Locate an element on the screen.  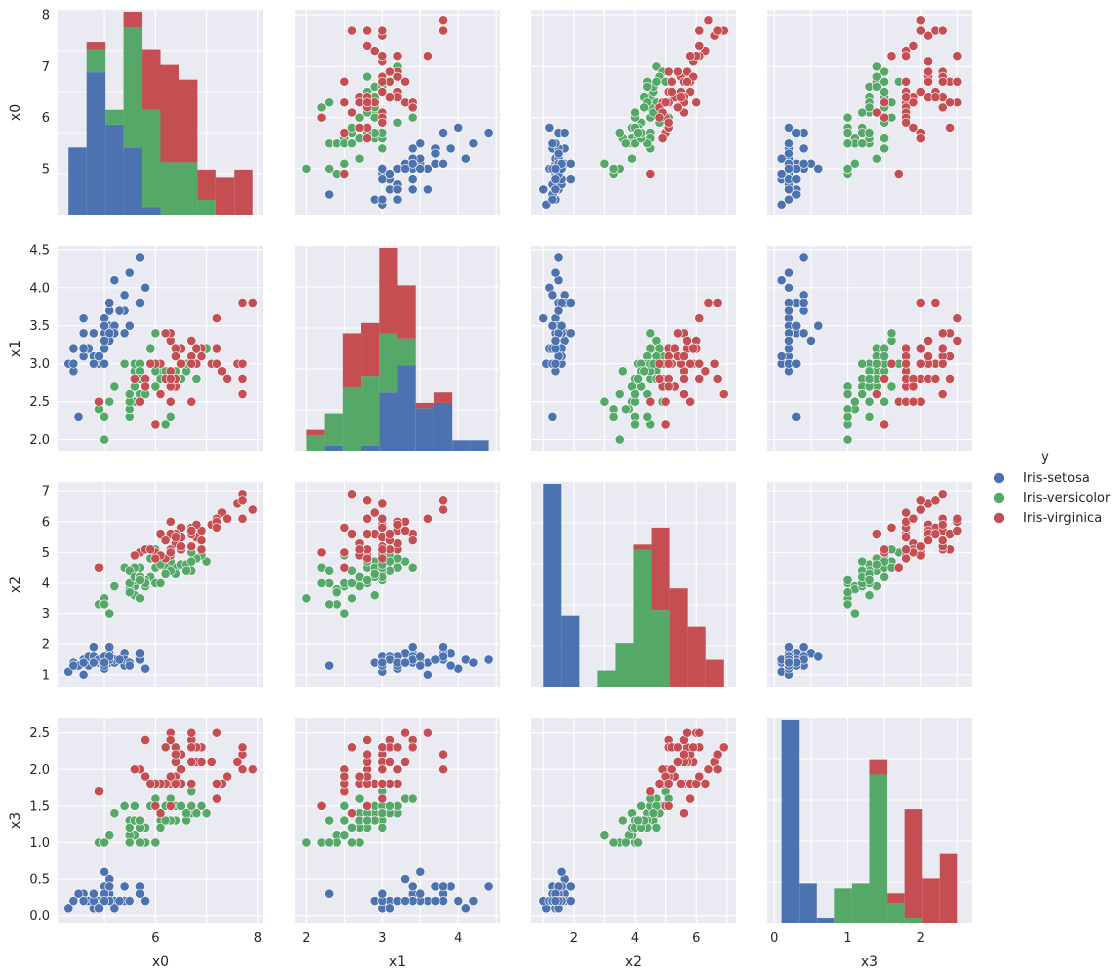
y-tick-label-x0: 5 is located at coordinates (46, 169).